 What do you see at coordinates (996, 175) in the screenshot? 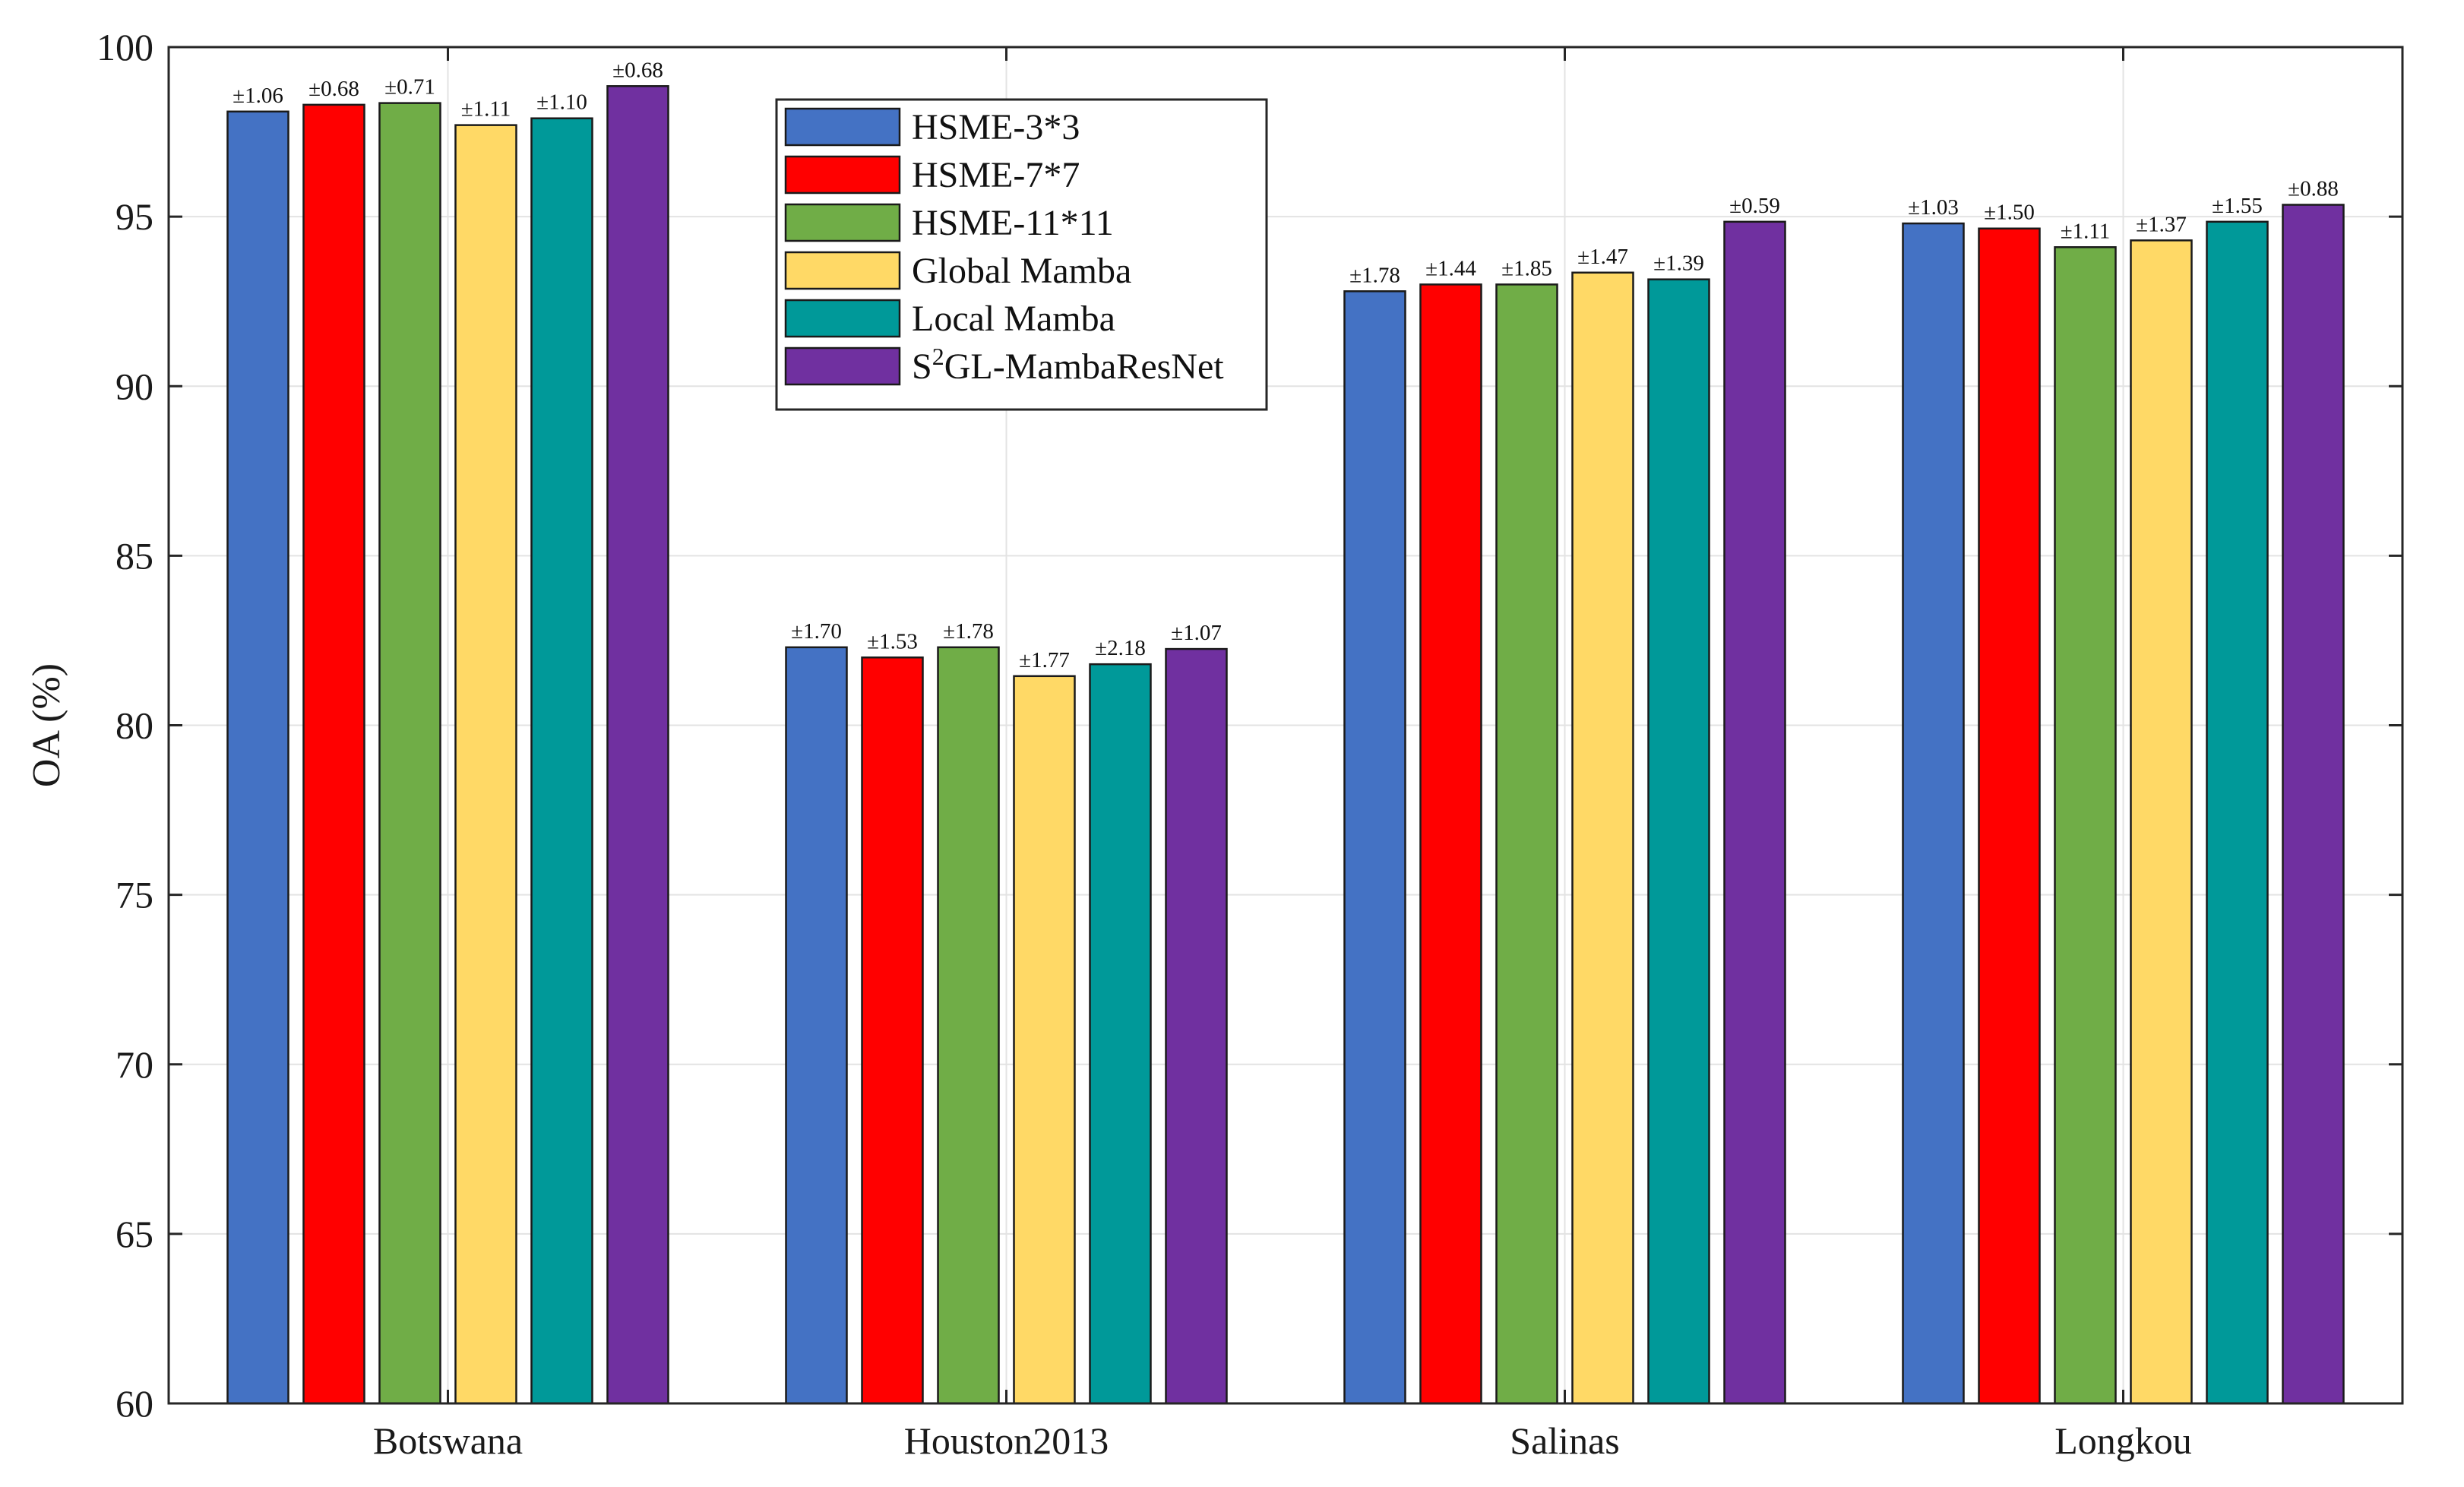
I see `legend-label: HSME-7*7` at bounding box center [996, 175].